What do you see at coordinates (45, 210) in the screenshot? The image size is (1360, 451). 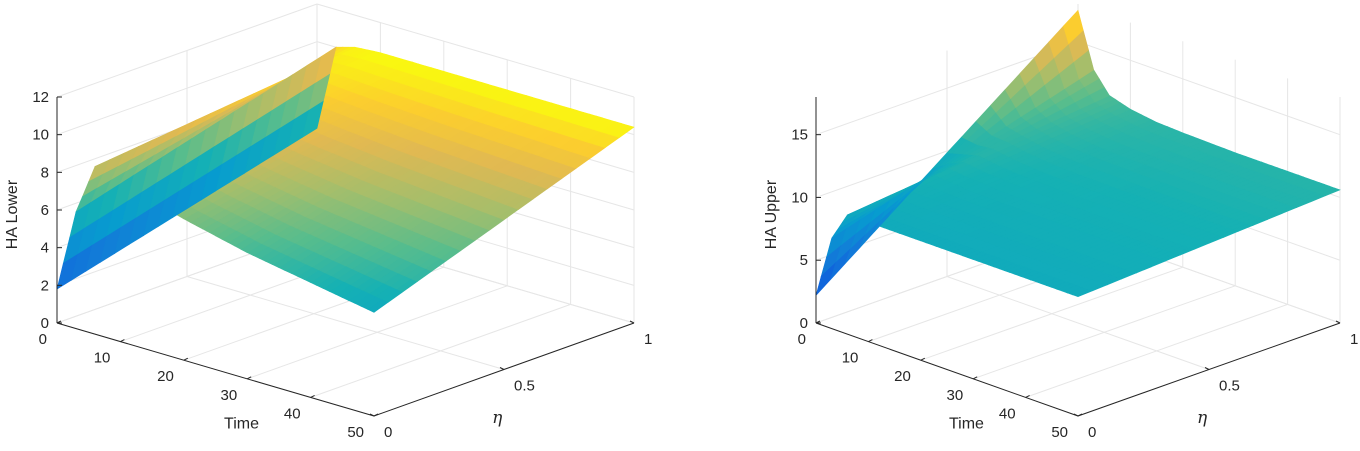 I see `z-tick-label: 6` at bounding box center [45, 210].